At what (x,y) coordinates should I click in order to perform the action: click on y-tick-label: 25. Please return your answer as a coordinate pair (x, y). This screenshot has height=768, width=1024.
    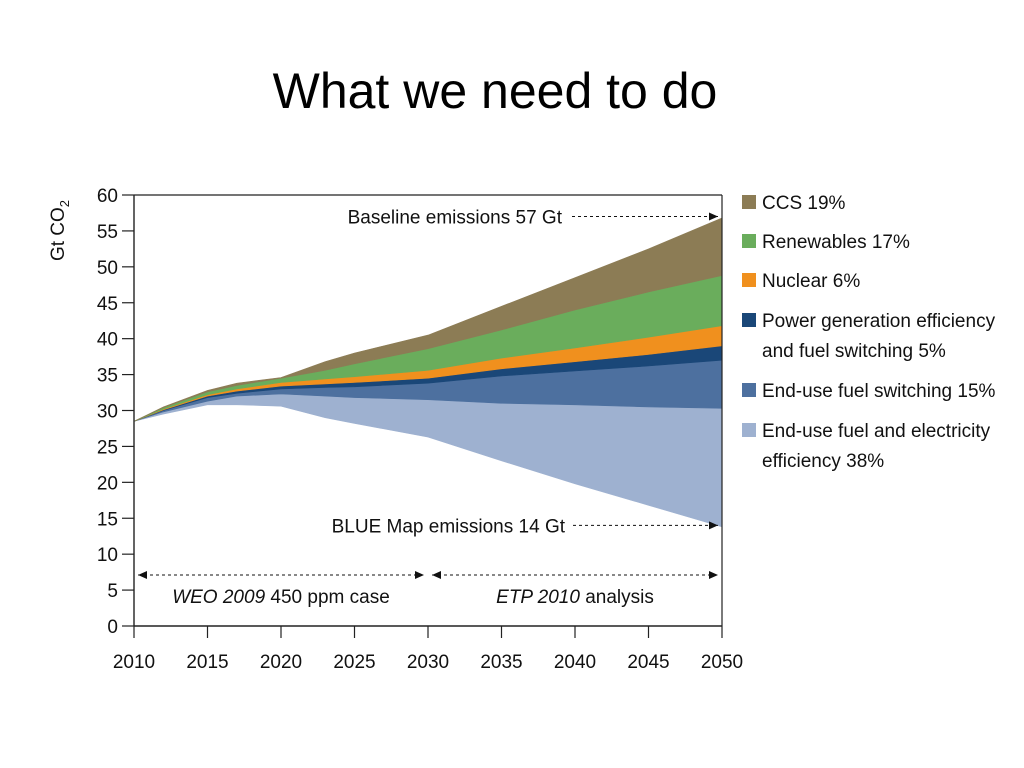
    Looking at the image, I should click on (107, 447).